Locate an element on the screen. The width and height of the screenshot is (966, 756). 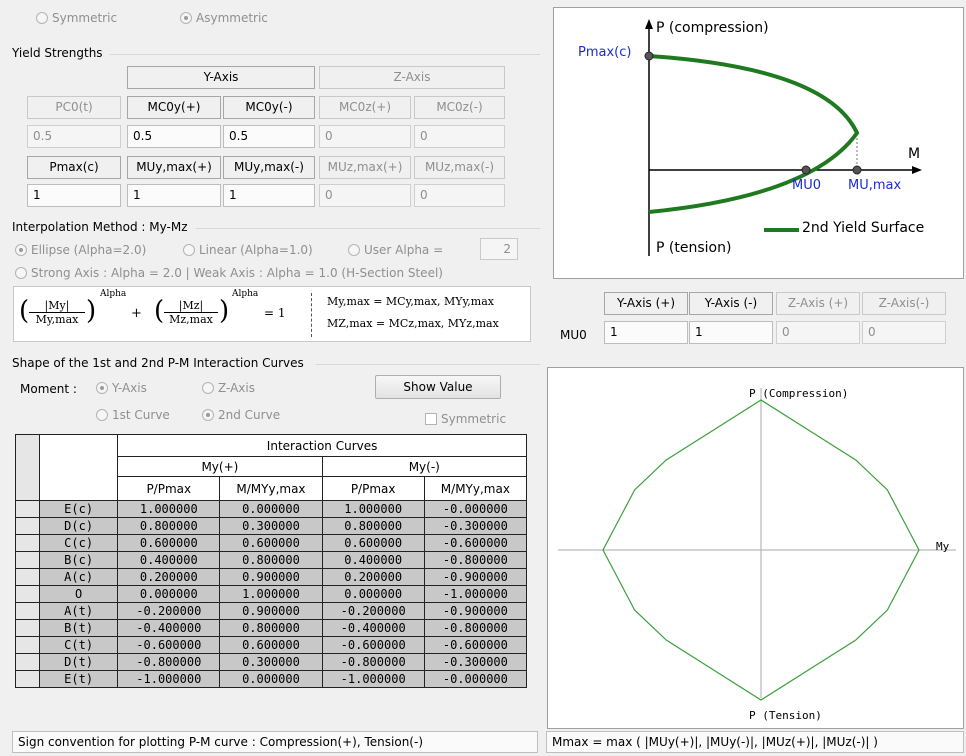
p-axis-arrow-icon is located at coordinates (649, 24).